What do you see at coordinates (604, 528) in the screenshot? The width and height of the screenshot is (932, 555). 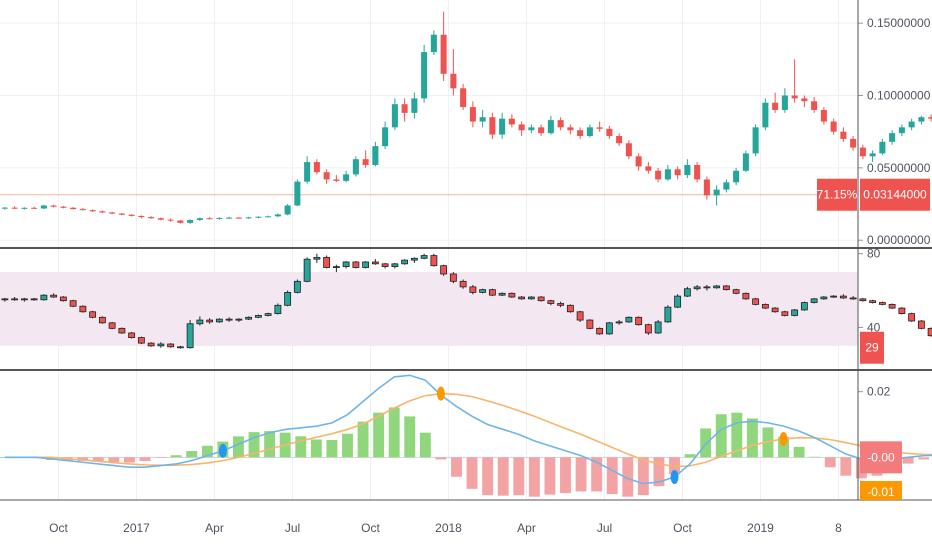 I see `x-tick-label: Jul` at bounding box center [604, 528].